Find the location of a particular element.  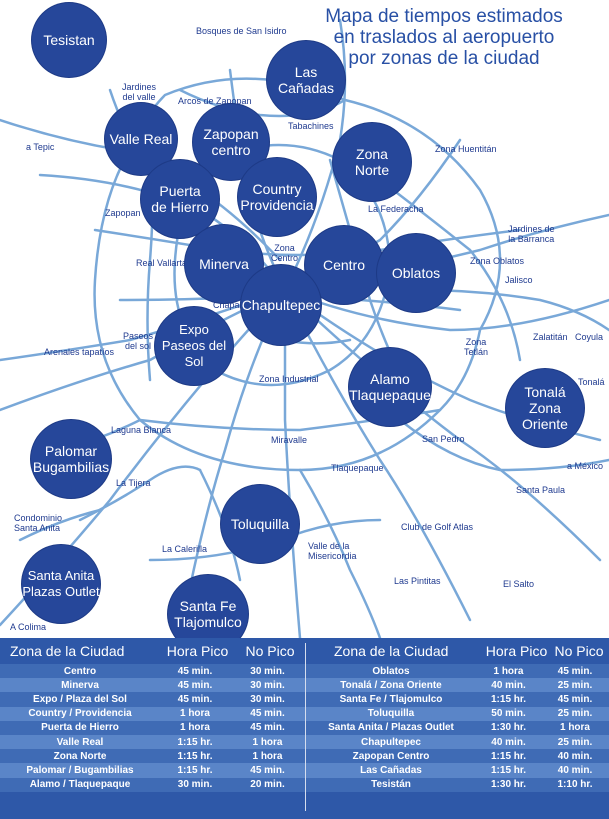

zone-country-providencia: Country Providencia is located at coordinates (277, 197).